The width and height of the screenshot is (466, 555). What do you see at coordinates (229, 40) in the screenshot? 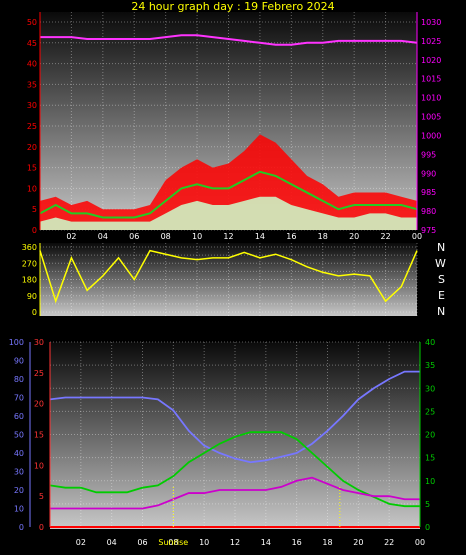
I see `series-pressure-line` at bounding box center [229, 40].